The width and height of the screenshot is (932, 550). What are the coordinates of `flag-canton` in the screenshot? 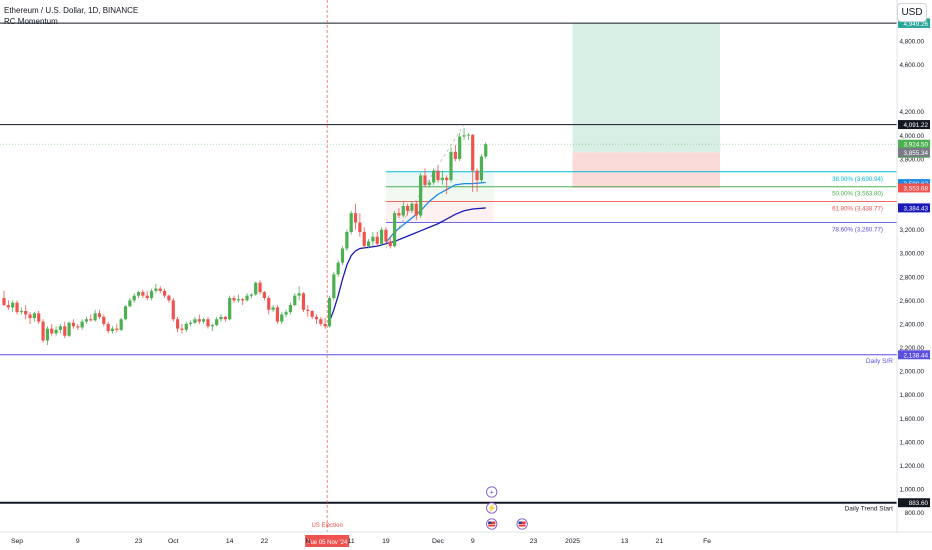 It's located at (490, 522).